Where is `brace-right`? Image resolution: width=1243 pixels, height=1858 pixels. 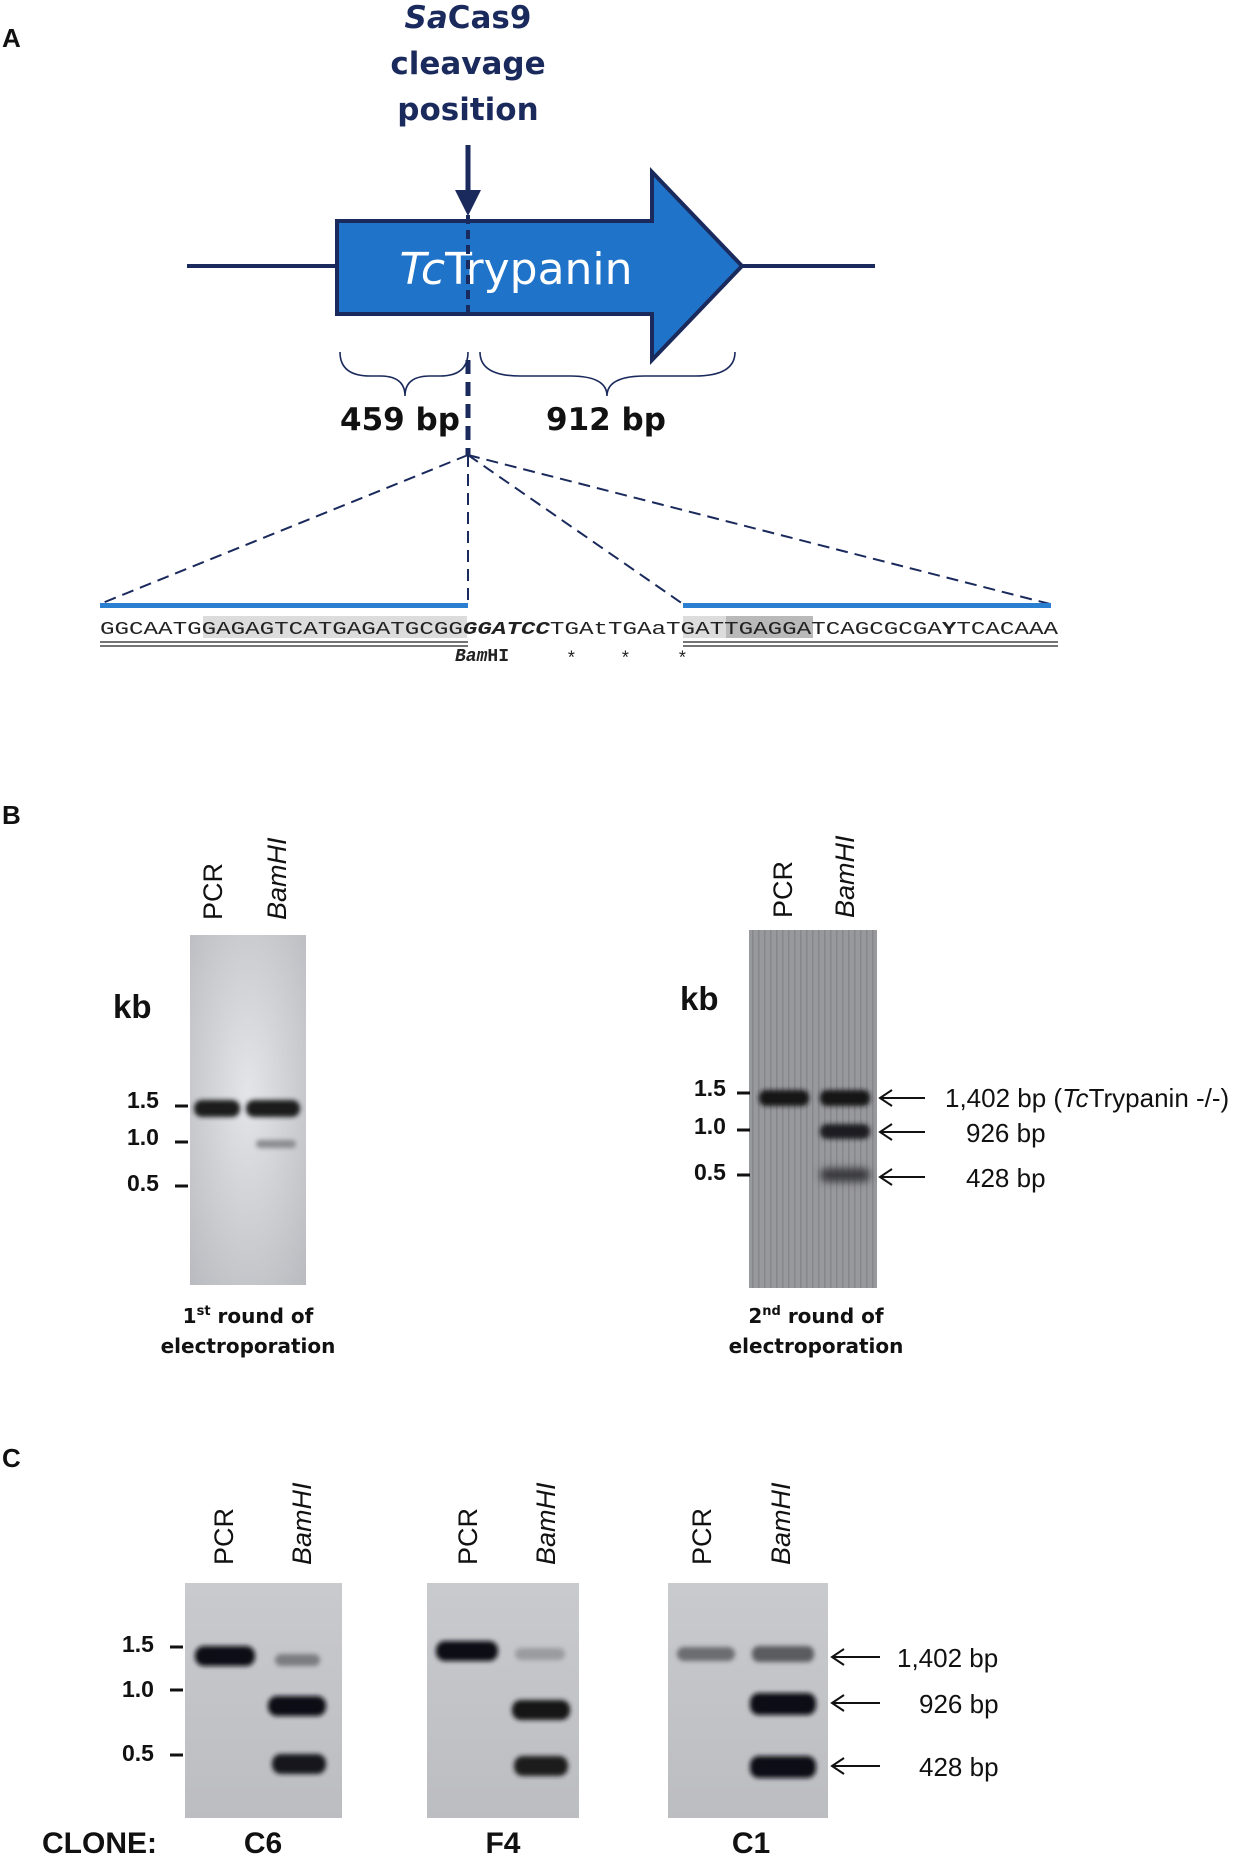 brace-right is located at coordinates (607, 374).